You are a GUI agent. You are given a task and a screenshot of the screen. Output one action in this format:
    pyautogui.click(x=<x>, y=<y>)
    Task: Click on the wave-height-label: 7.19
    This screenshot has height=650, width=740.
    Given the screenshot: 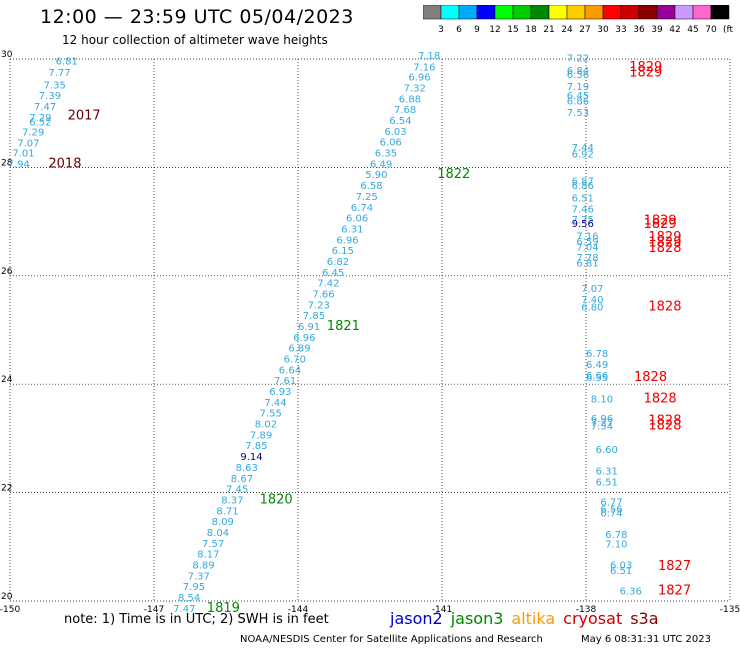 What is the action you would take?
    pyautogui.click(x=578, y=87)
    